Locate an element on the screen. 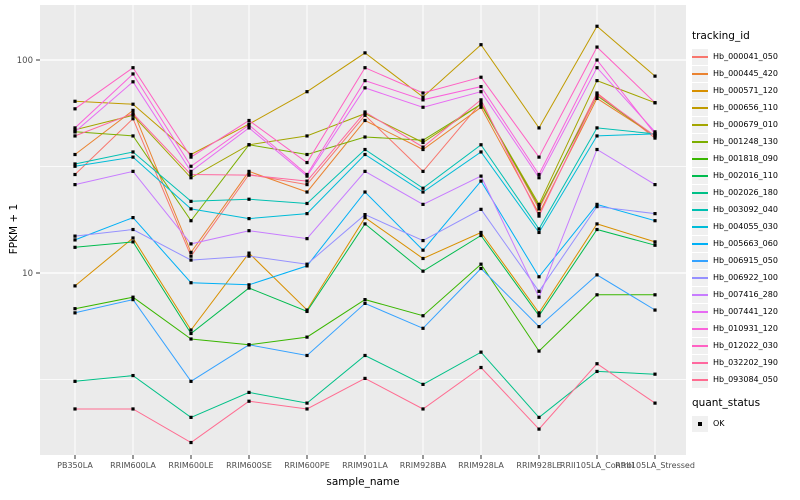 The width and height of the screenshot is (800, 500). legend-item-label: Hb_032202_190 is located at coordinates (745, 362).